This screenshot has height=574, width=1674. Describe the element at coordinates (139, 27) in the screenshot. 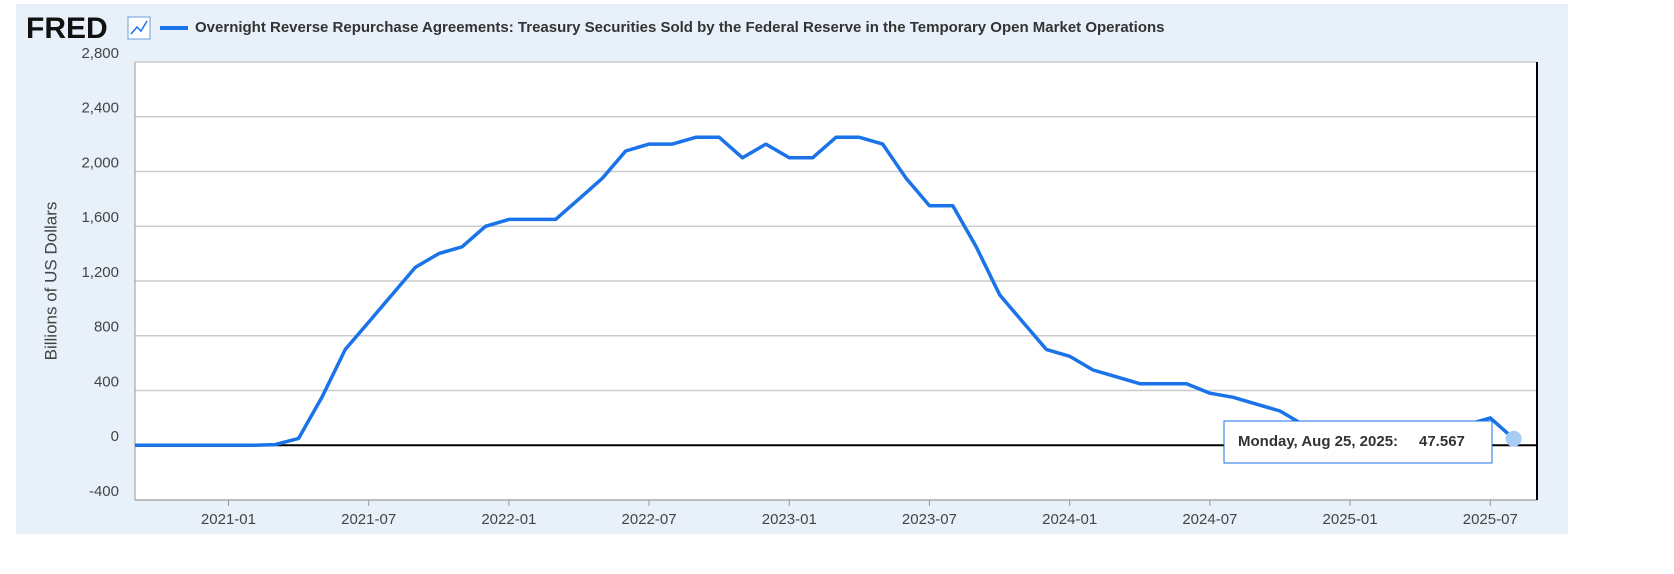

I see `logo-icon-line` at that location.